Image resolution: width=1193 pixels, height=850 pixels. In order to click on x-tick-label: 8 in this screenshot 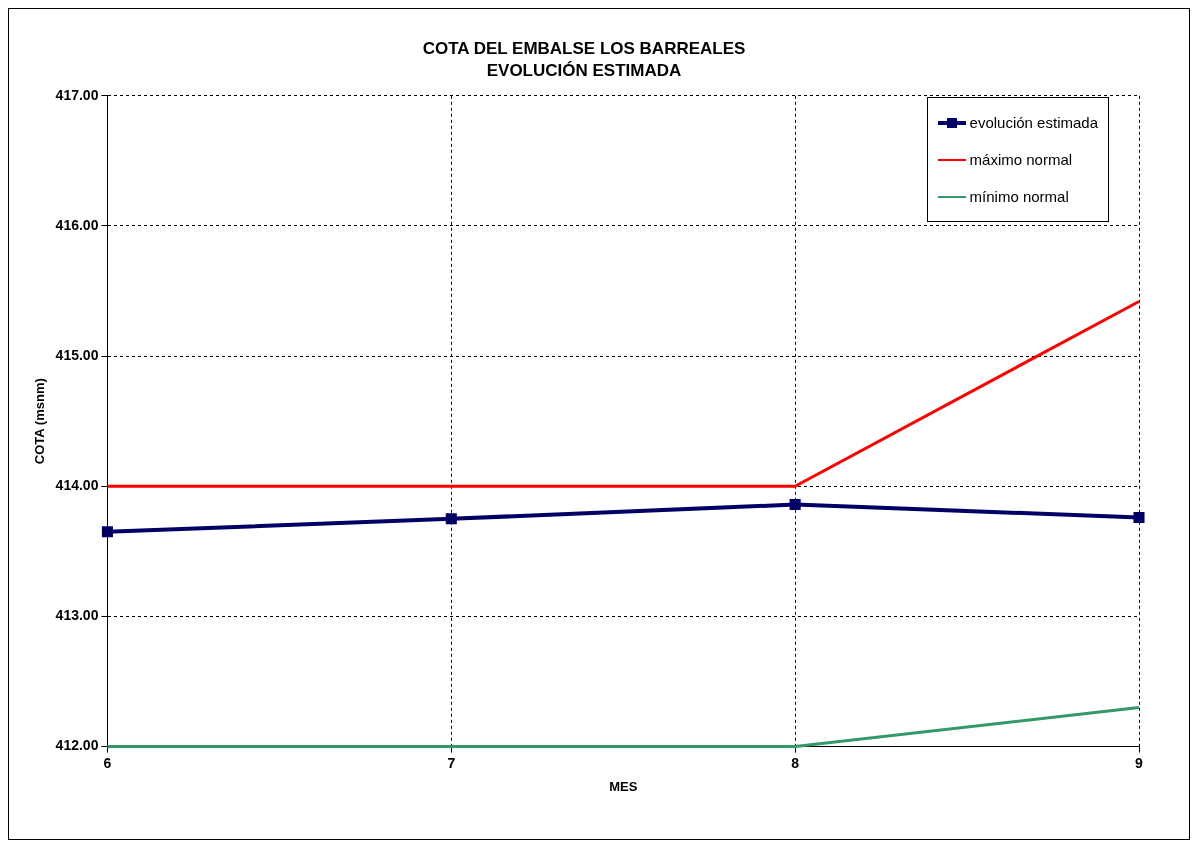, I will do `click(795, 762)`.